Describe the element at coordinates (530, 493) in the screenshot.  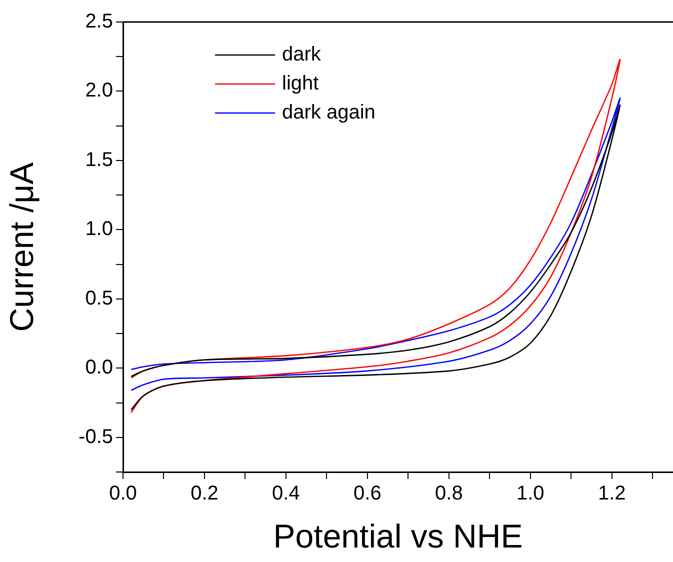
I see `x-tick-label: 1.0` at that location.